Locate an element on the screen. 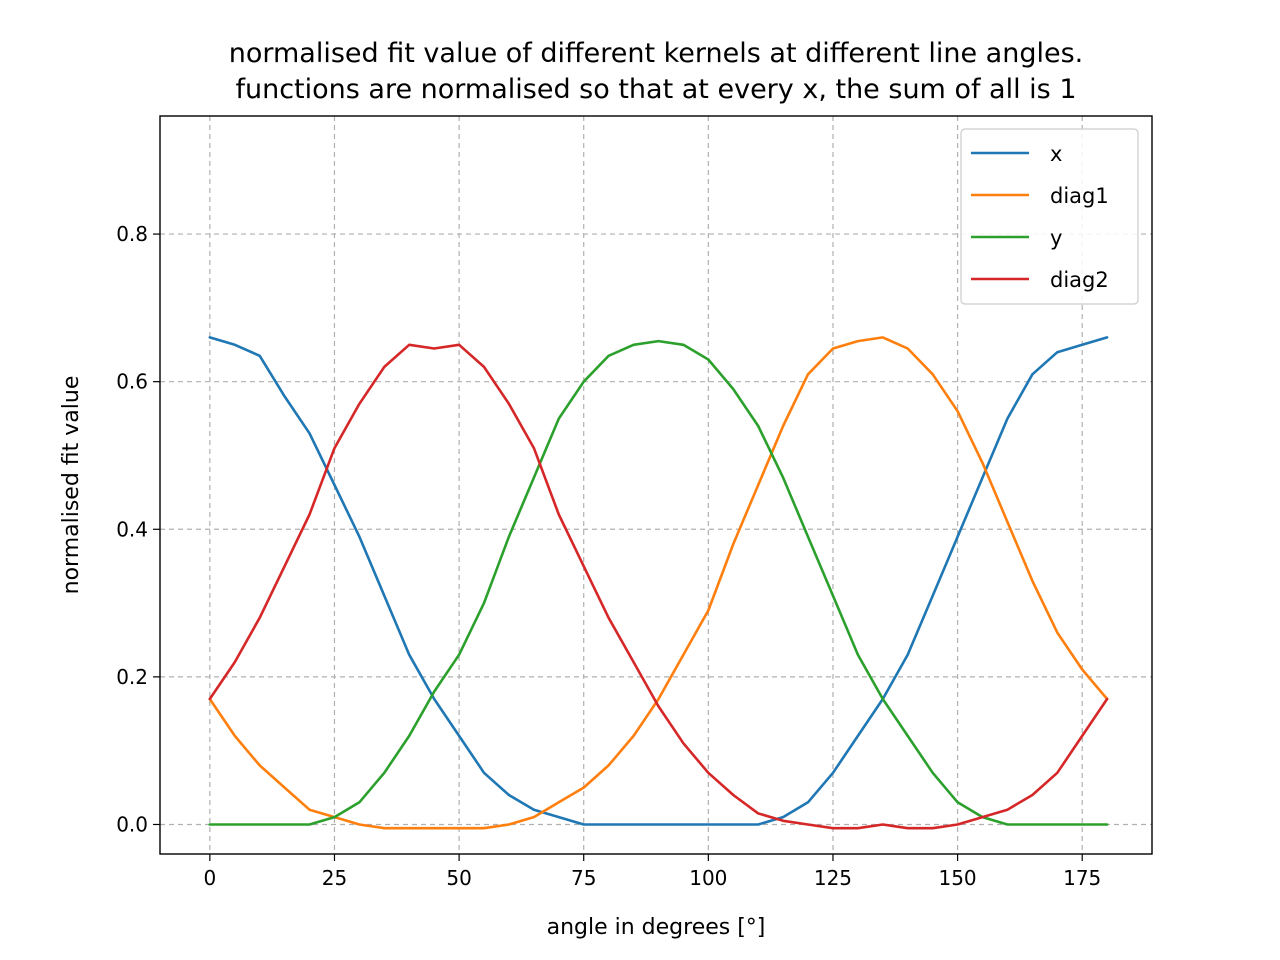 The image size is (1280, 960). x-axis-label: angle in degrees [°] is located at coordinates (656, 927).